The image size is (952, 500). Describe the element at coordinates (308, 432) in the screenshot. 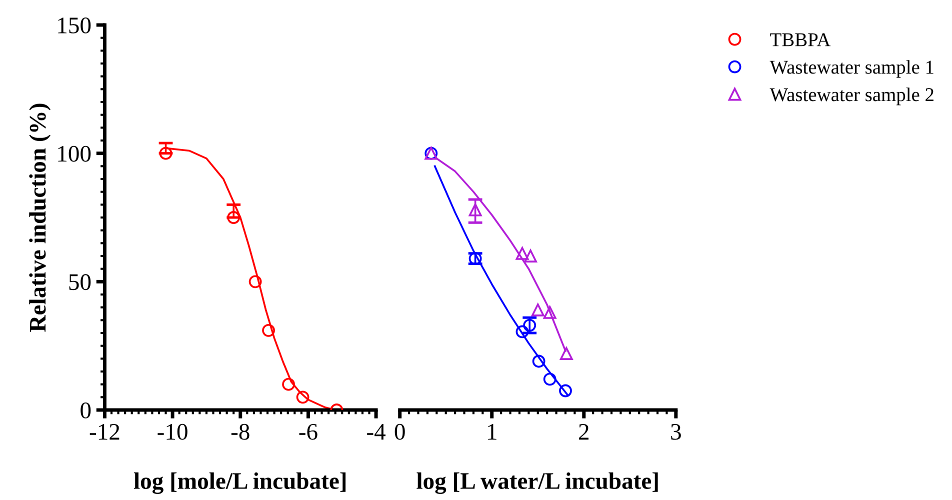

I see `x-tick-label: -6` at that location.